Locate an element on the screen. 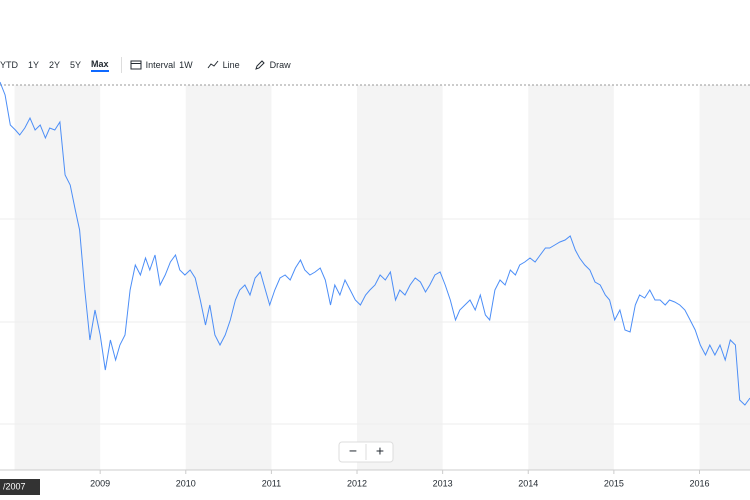 The image size is (750, 500). x-tick-label: 2015 is located at coordinates (614, 483).